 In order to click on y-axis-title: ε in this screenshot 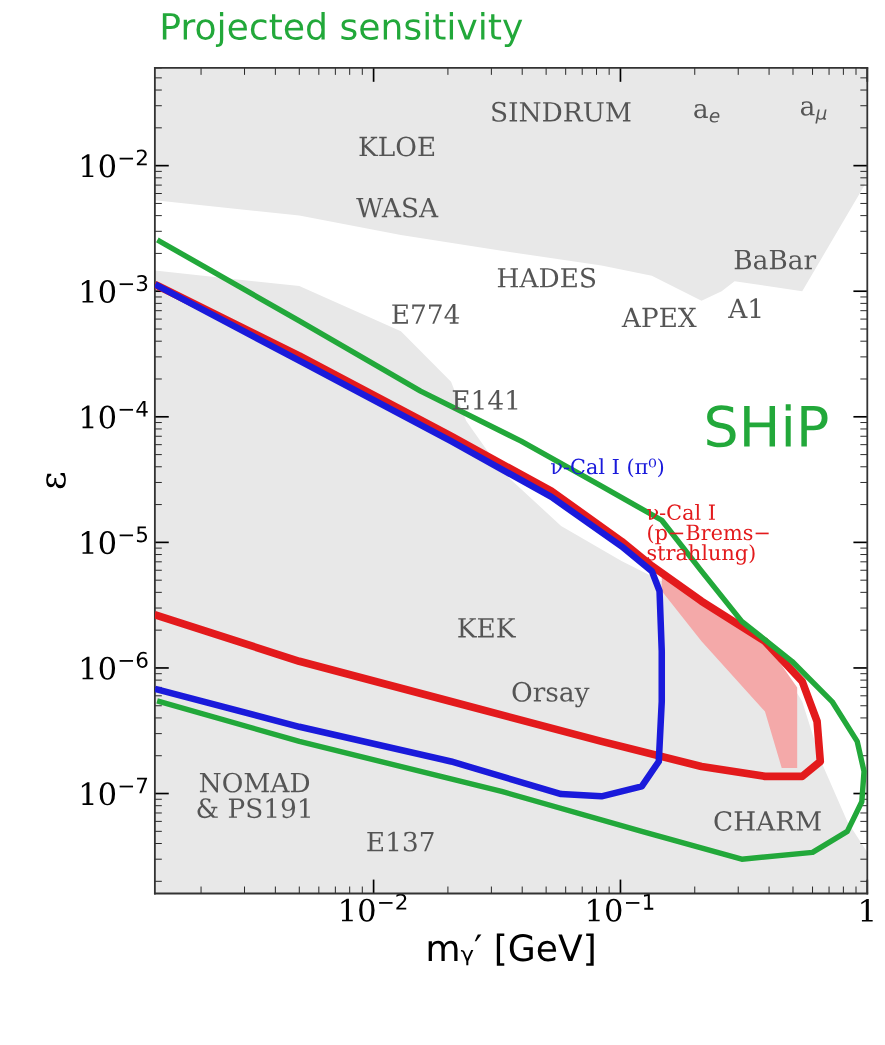, I will do `click(56, 481)`.